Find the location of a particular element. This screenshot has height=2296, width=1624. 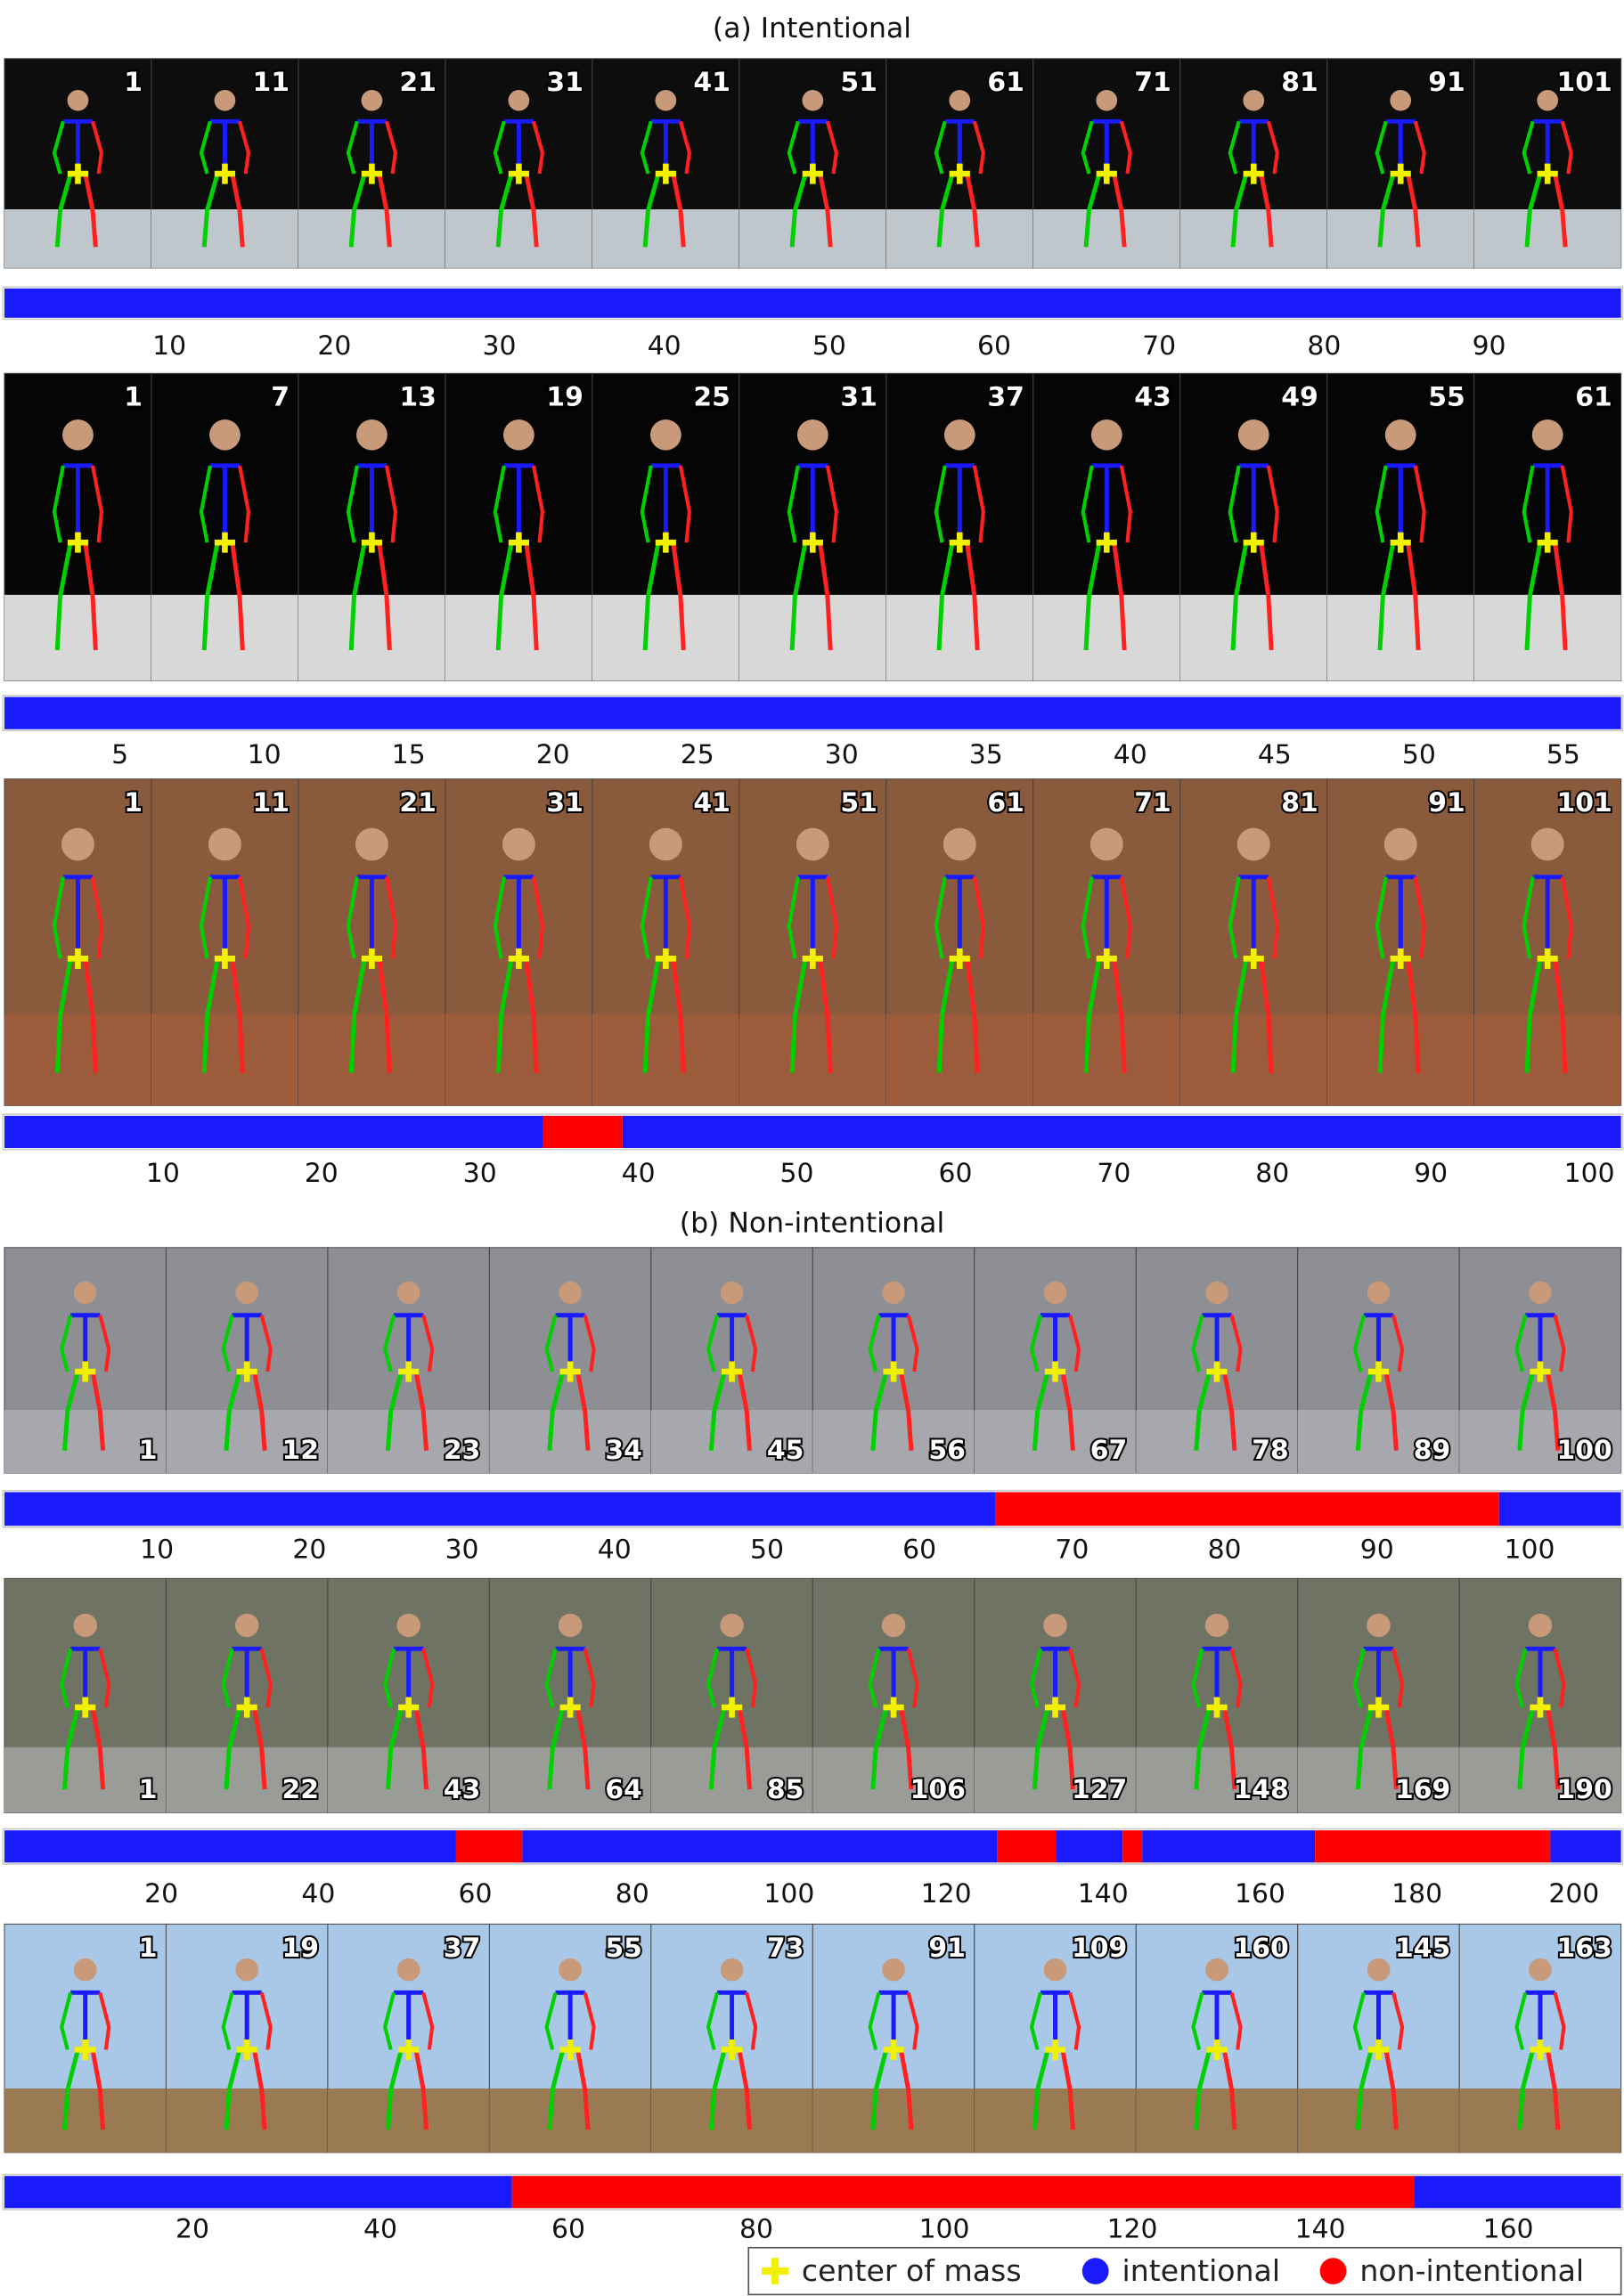

x-tick-label: 10 is located at coordinates (163, 1173).